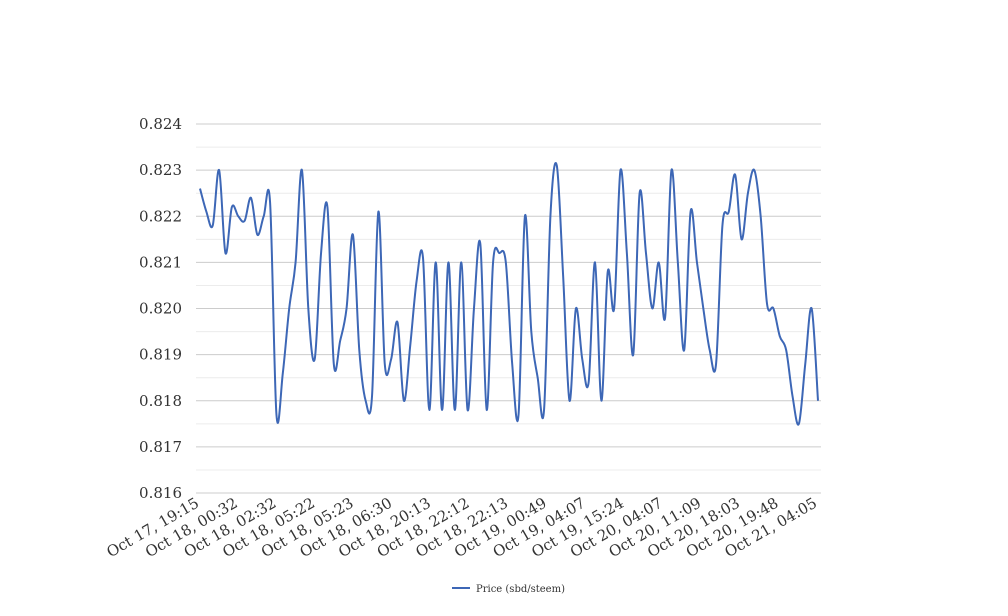  What do you see at coordinates (160, 124) in the screenshot?
I see `y-tick-label: 0.824` at bounding box center [160, 124].